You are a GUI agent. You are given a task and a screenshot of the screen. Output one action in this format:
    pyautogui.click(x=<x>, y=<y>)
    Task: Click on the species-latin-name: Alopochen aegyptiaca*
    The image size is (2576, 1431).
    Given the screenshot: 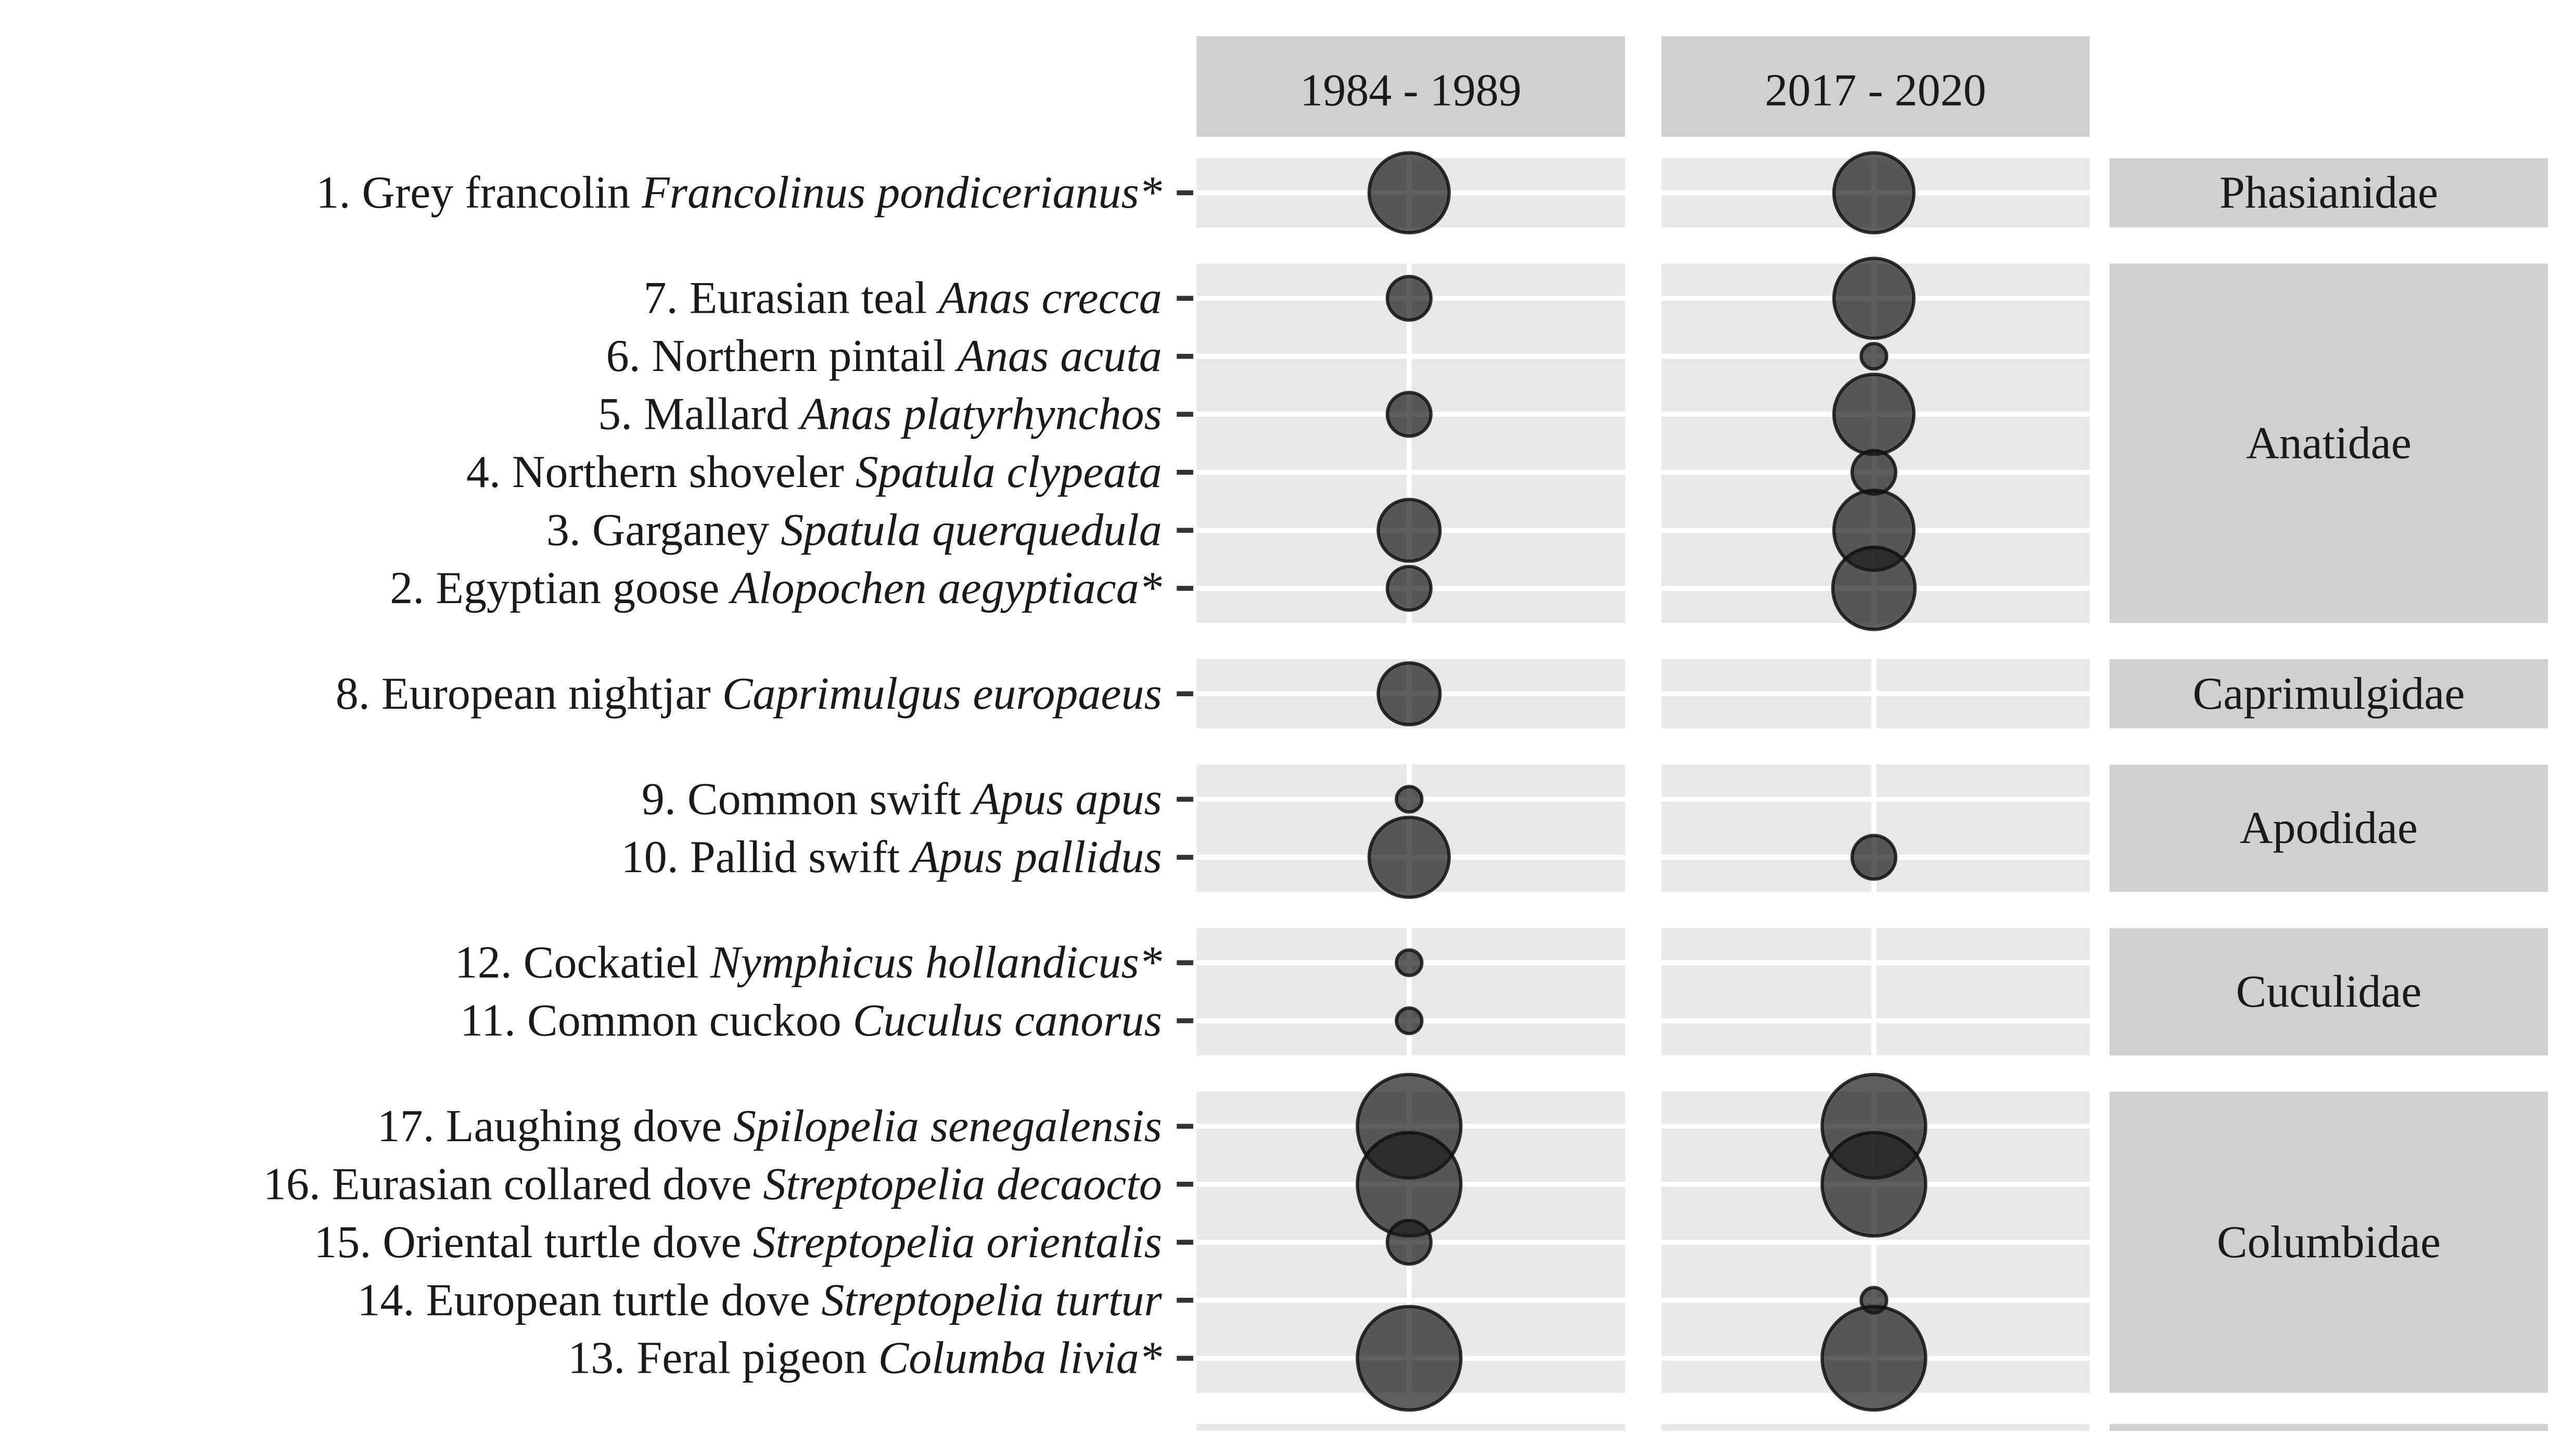 What is the action you would take?
    pyautogui.click(x=945, y=588)
    